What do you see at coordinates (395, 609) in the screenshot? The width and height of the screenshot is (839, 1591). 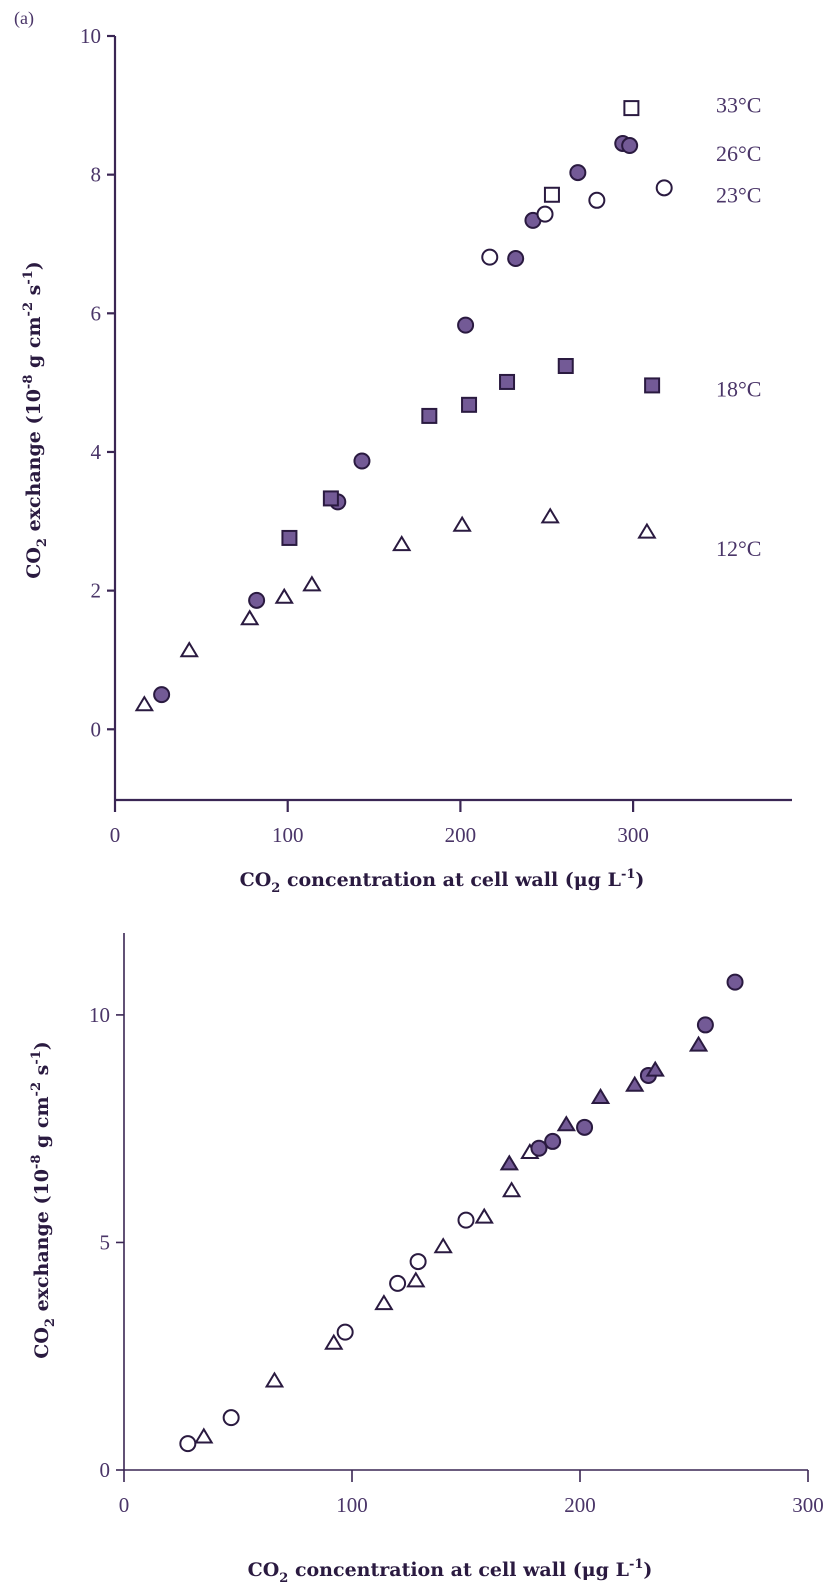 I see `series-12-c` at bounding box center [395, 609].